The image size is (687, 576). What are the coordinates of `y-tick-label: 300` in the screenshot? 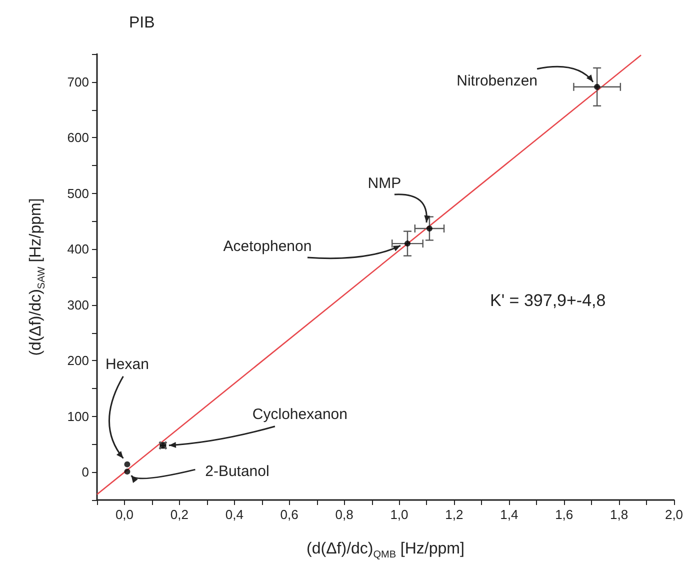 It's located at (78, 304).